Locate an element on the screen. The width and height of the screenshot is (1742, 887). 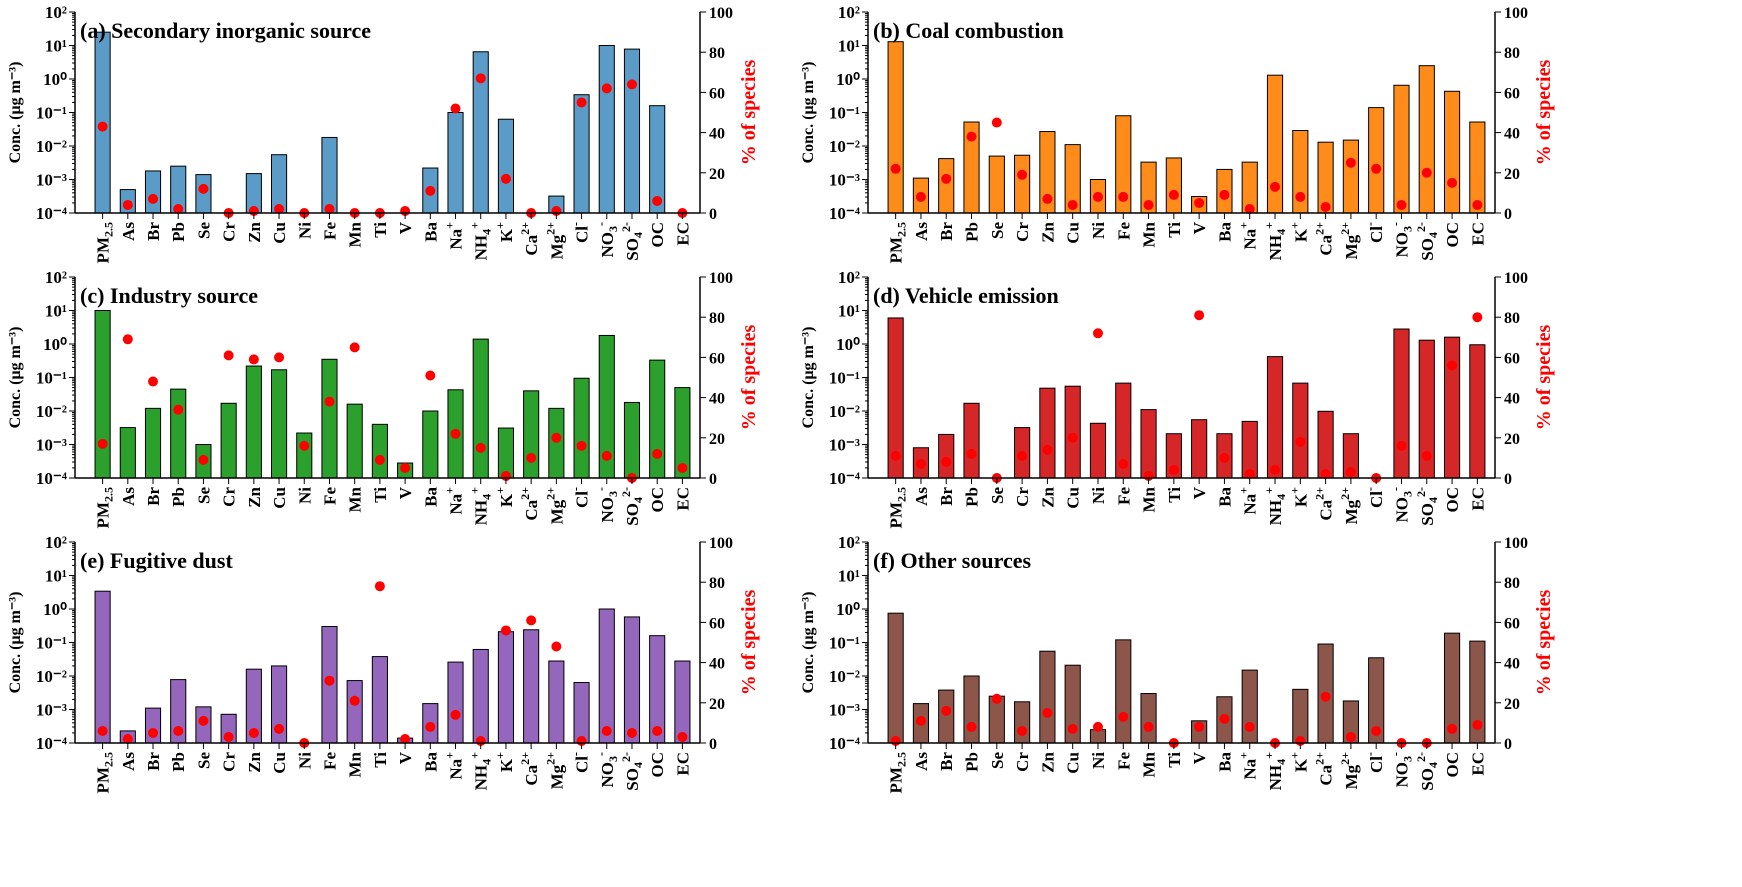
x-label-main: SO is located at coordinates (632, 249).